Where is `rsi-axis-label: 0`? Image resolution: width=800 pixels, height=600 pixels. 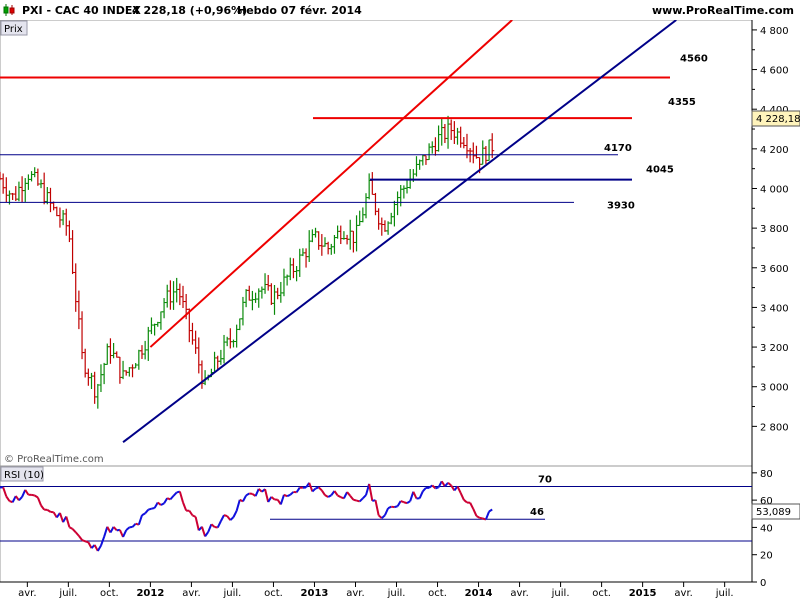
rsi-axis-label: 0 is located at coordinates (763, 583).